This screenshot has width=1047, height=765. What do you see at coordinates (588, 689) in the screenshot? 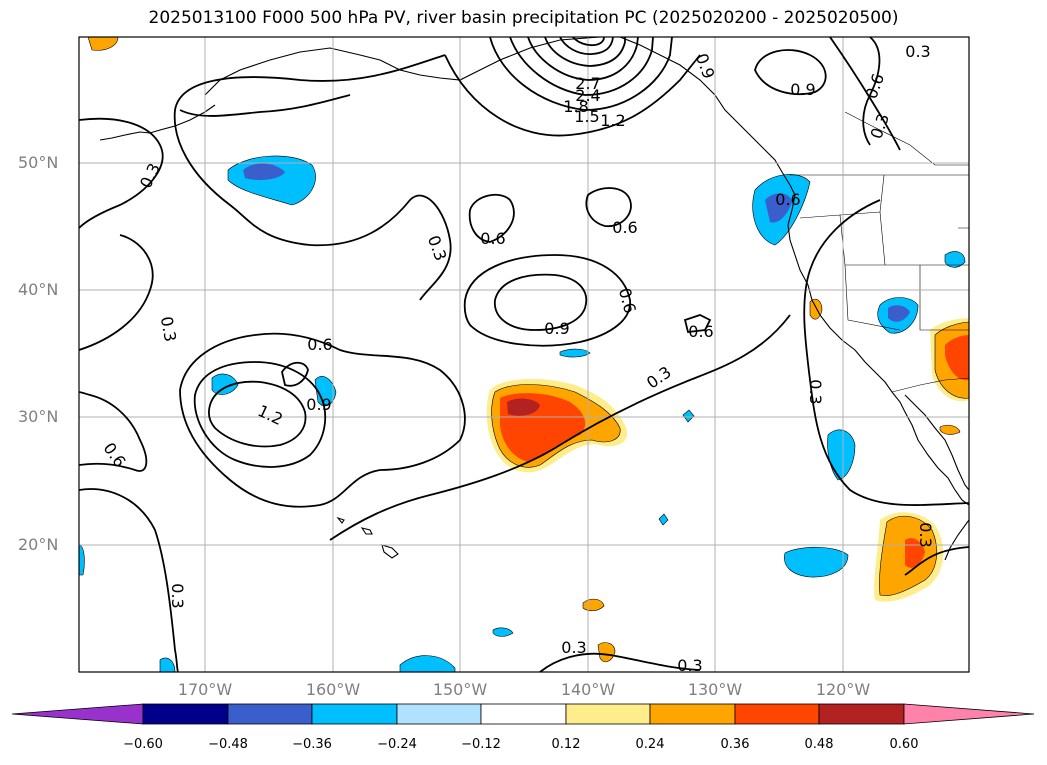
I see `lon-label: 140°W` at bounding box center [588, 689].